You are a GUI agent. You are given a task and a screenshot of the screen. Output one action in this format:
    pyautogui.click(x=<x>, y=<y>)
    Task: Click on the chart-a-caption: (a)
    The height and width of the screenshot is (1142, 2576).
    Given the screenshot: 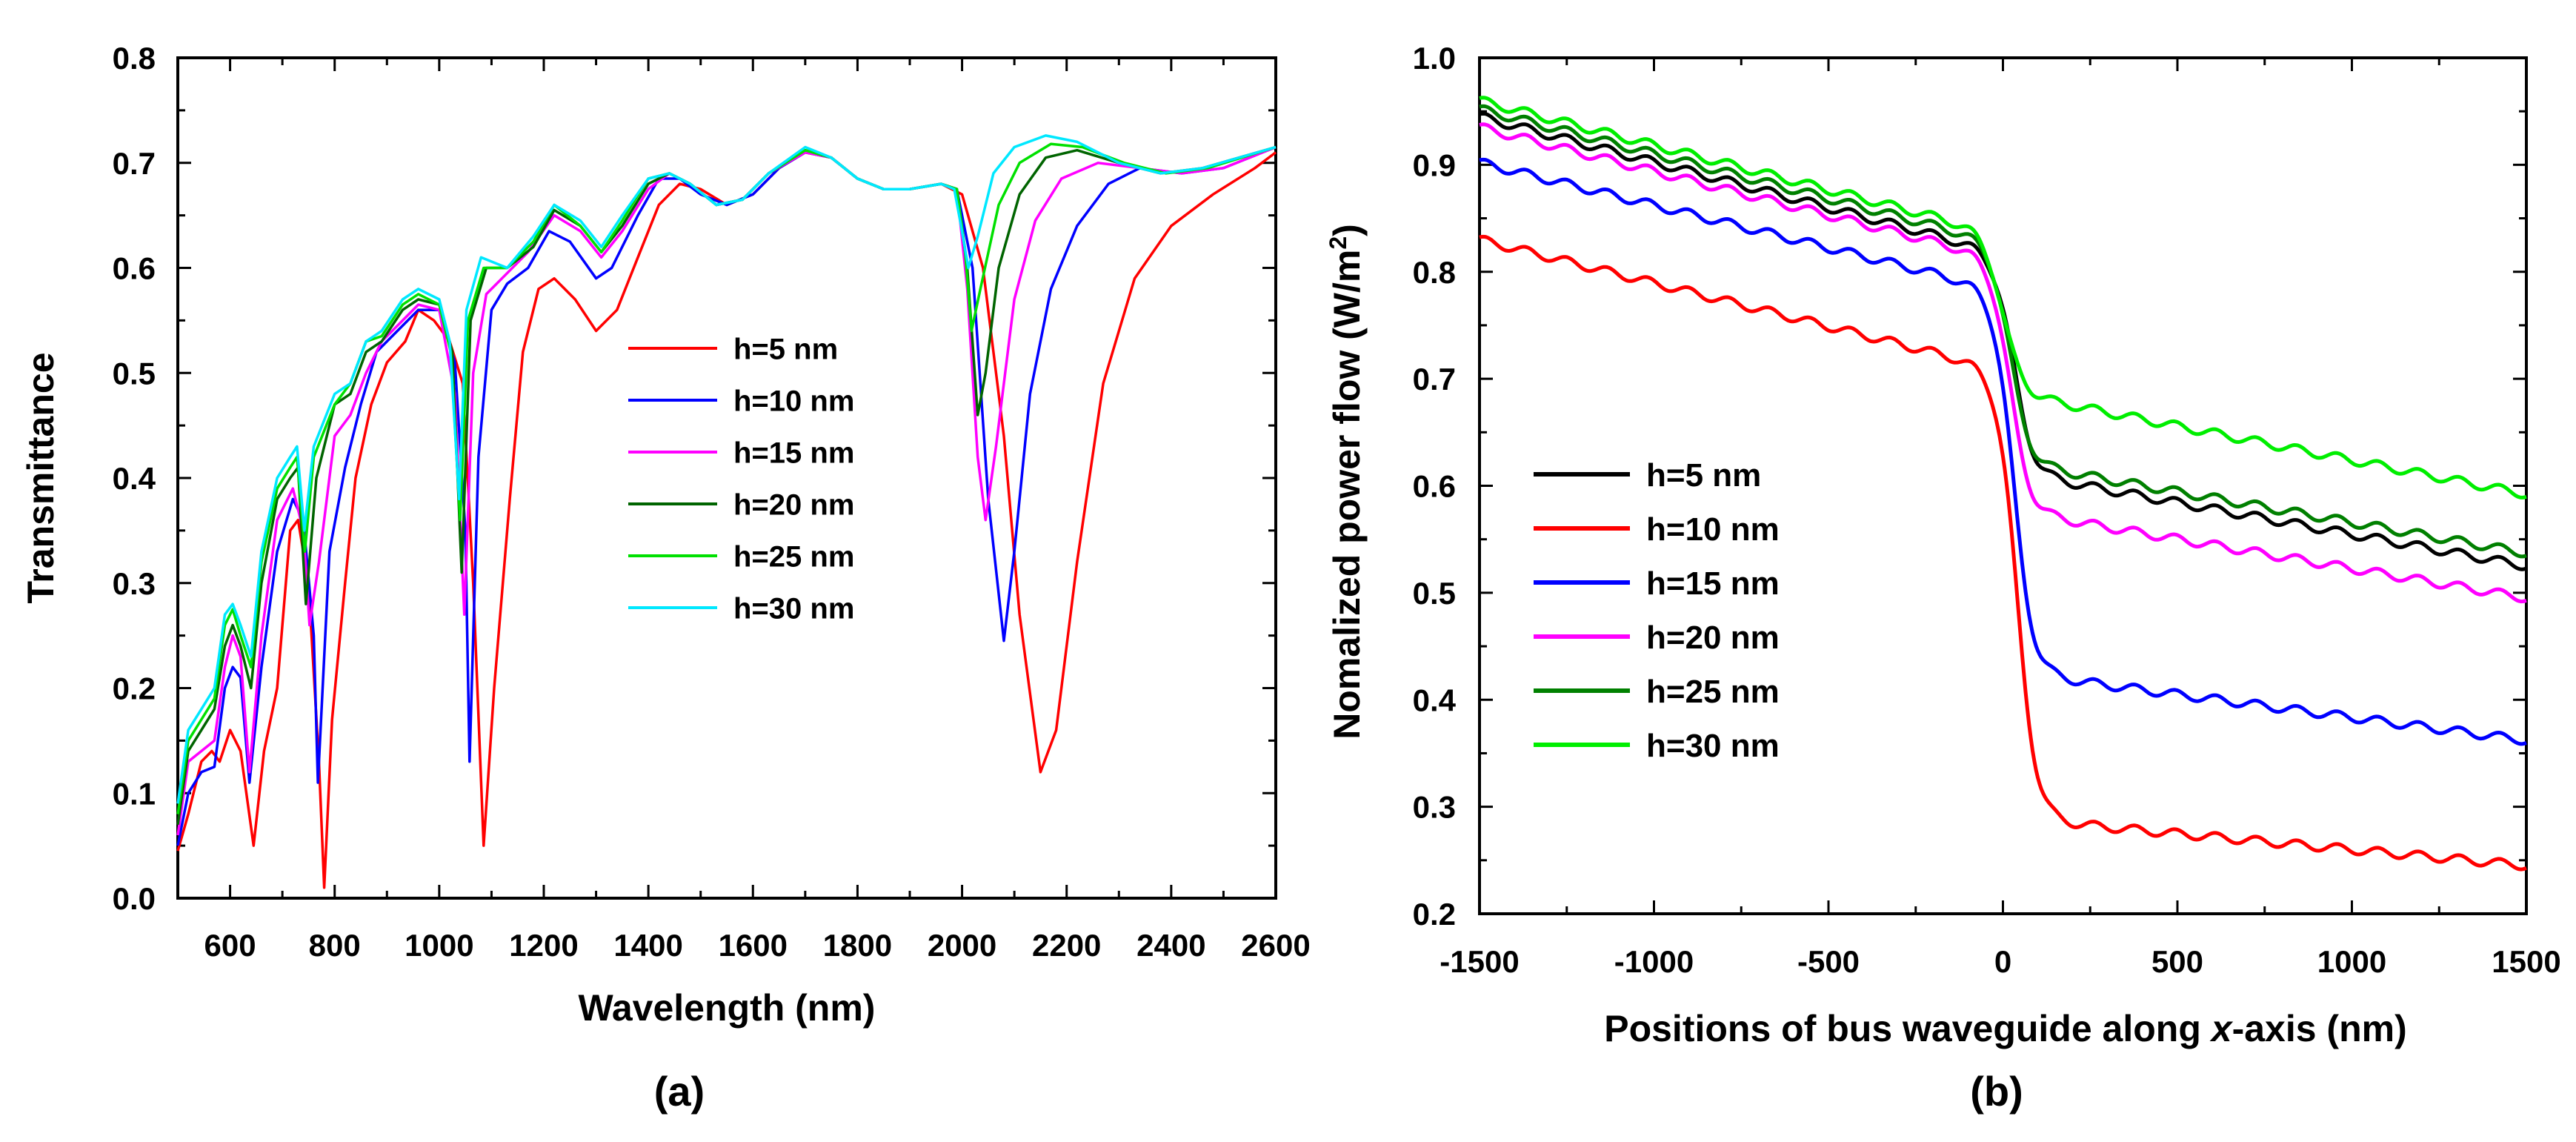 What is the action you would take?
    pyautogui.click(x=679, y=1091)
    